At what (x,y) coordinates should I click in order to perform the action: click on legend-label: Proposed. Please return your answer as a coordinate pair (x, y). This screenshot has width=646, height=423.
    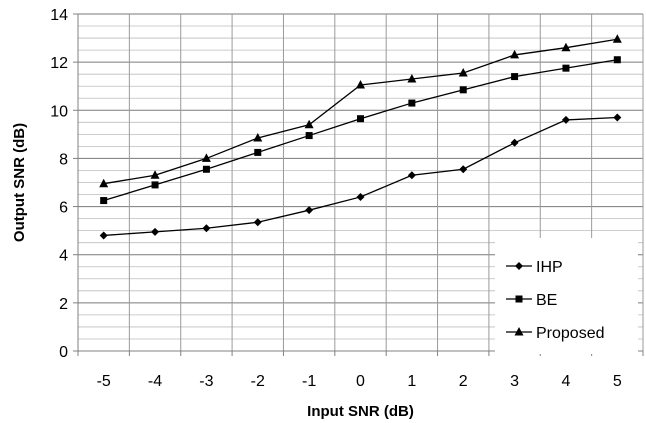
    Looking at the image, I should click on (570, 333).